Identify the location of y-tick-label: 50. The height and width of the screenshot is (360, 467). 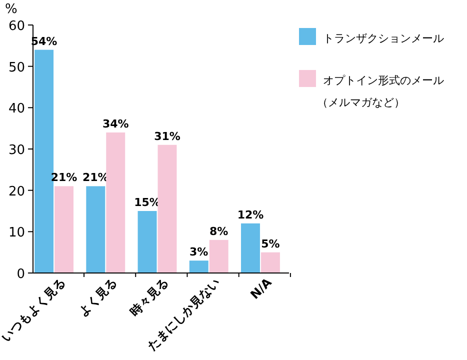
(16, 68).